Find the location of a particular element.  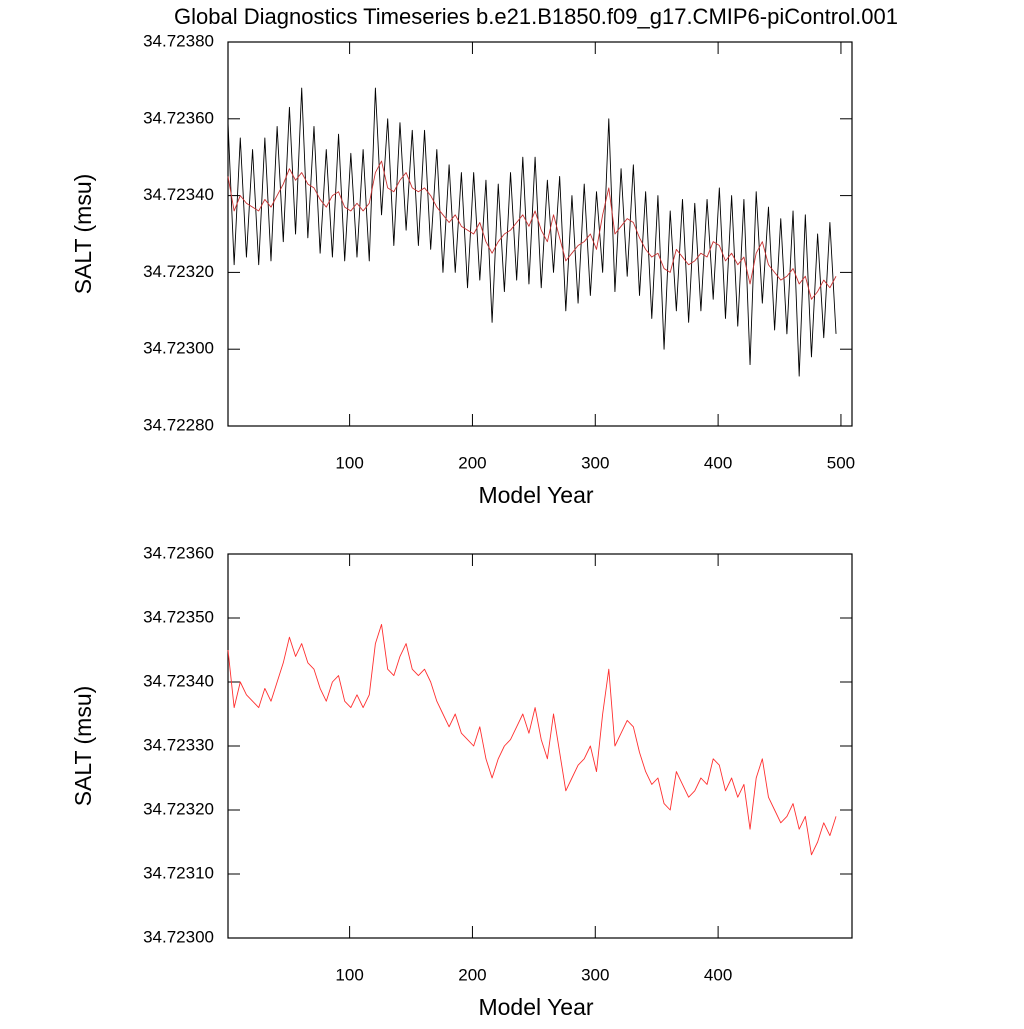

y-tick-label: 34.72380 is located at coordinates (178, 40).